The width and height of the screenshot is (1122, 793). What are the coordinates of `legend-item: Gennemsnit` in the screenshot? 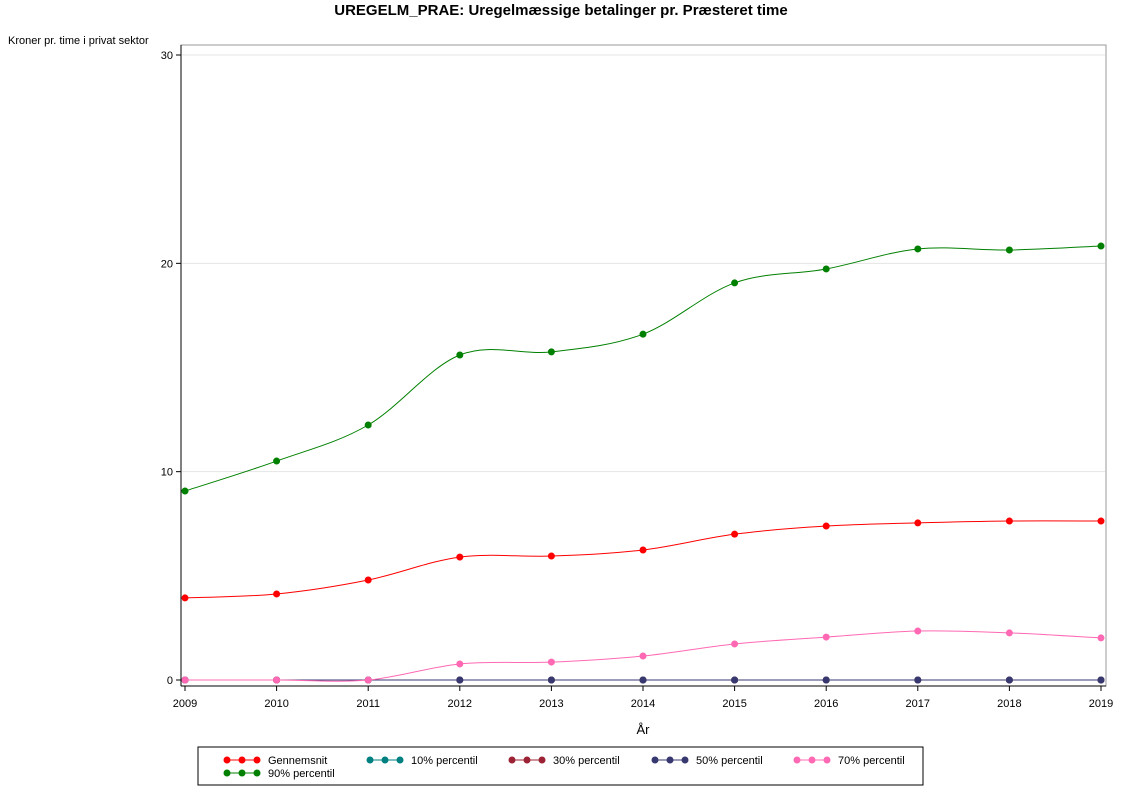 It's located at (275, 761).